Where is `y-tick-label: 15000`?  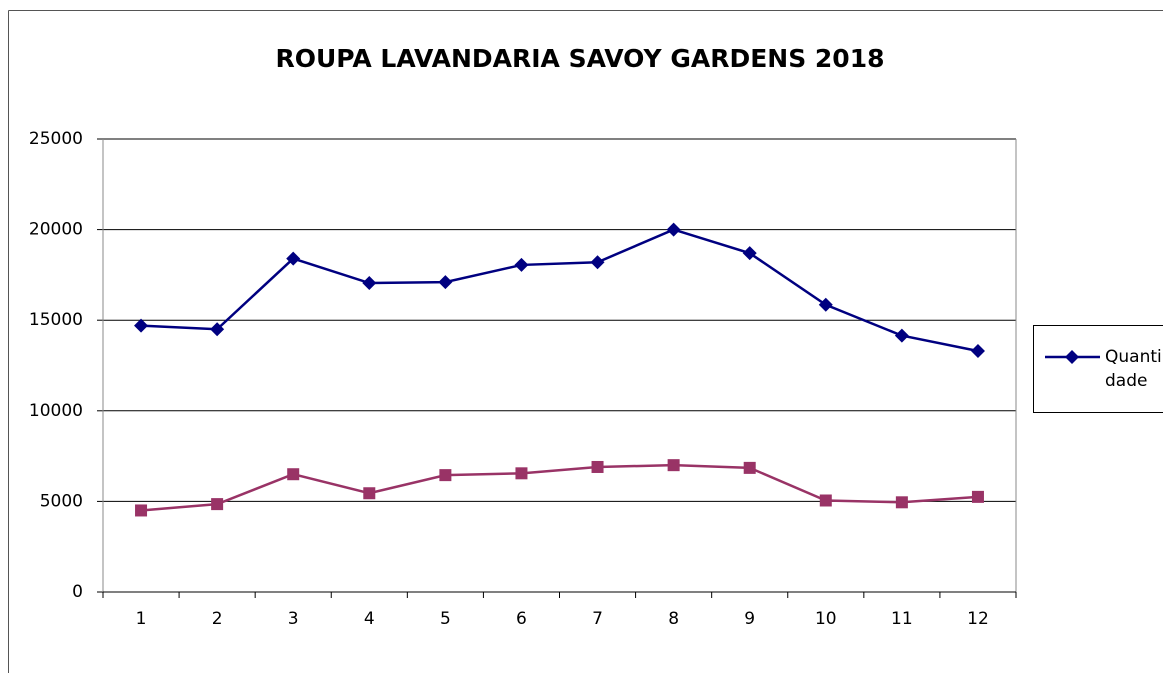
y-tick-label: 15000 is located at coordinates (56, 320).